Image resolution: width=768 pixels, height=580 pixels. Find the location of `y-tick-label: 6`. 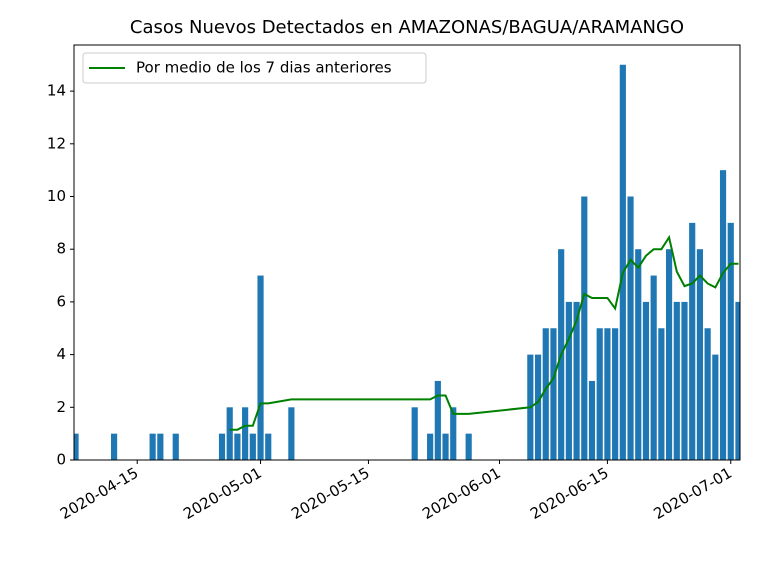

y-tick-label: 6 is located at coordinates (61, 301).